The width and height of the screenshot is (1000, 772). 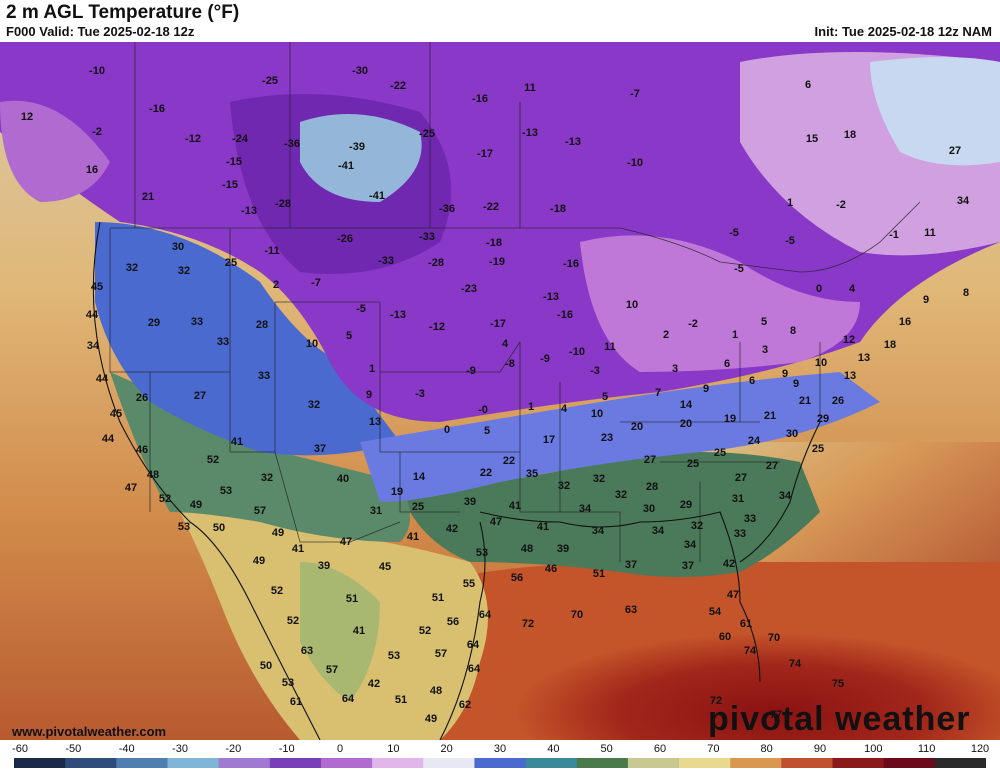 I want to click on temp-label: -1, so click(x=894, y=235).